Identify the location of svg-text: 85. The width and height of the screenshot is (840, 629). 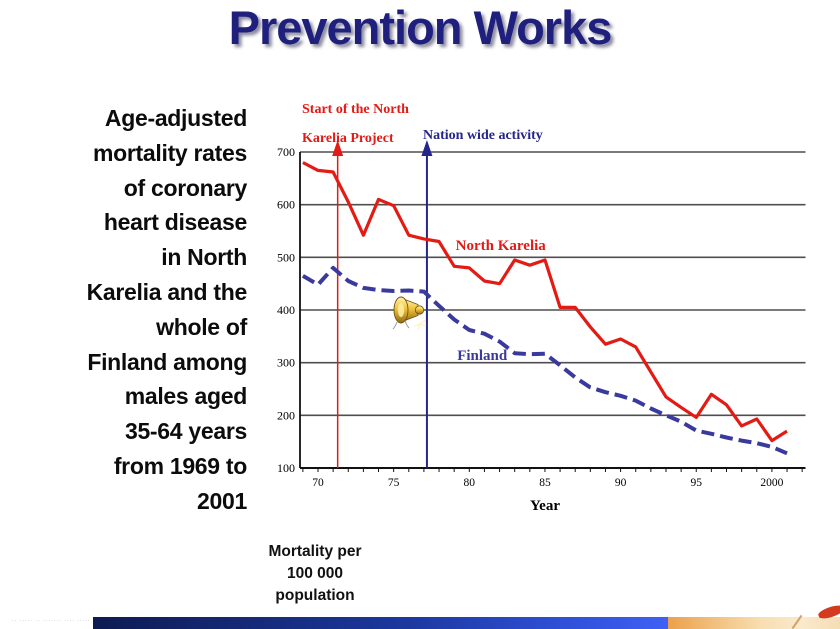
(545, 483).